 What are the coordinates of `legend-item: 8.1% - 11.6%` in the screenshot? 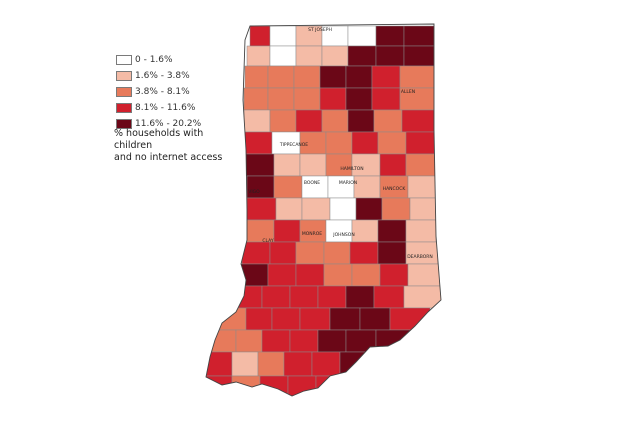 It's located at (181, 107).